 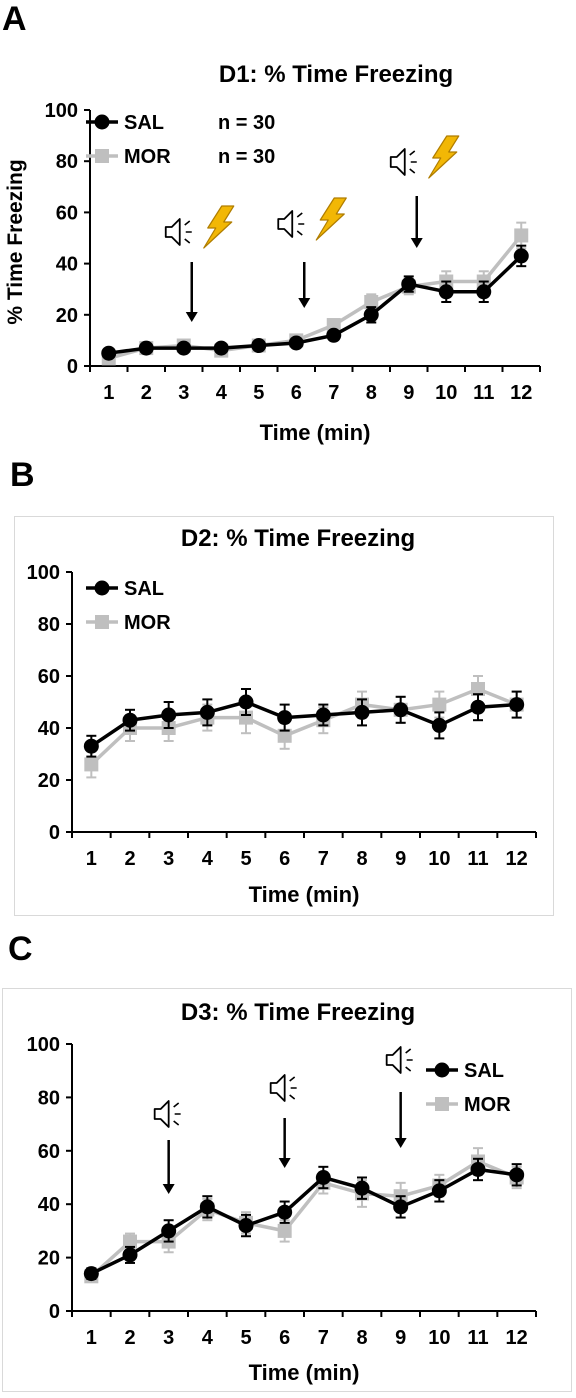 I want to click on panel-letter-b: B, so click(x=22, y=475).